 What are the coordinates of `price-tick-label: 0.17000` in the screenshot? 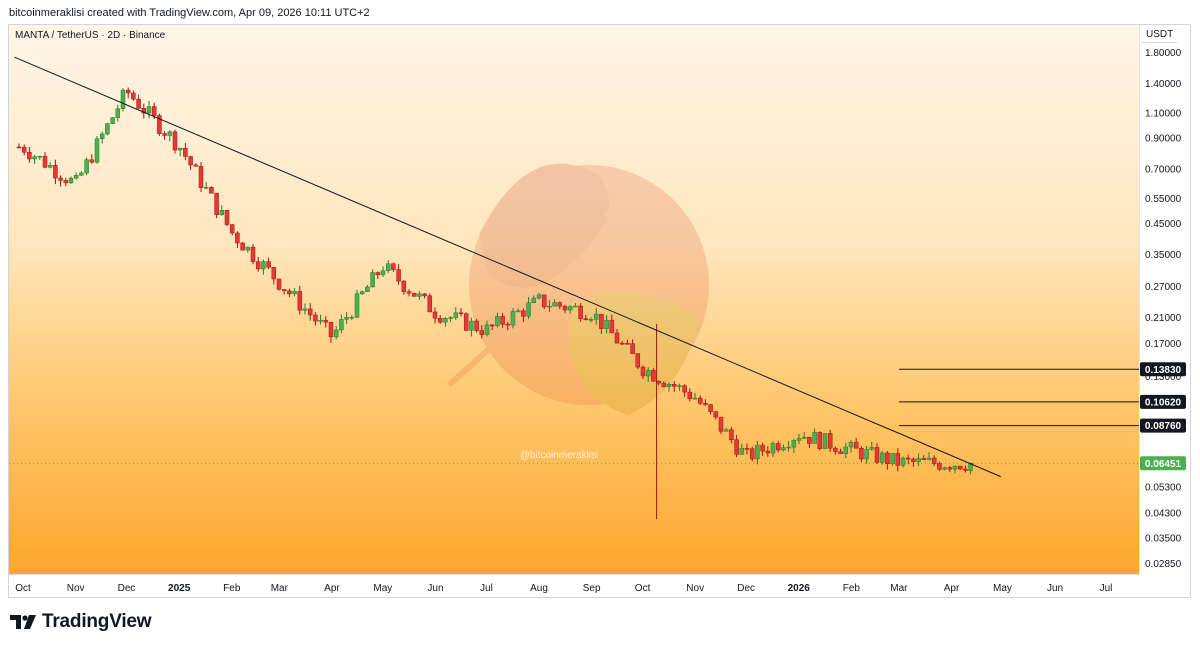 It's located at (1163, 344).